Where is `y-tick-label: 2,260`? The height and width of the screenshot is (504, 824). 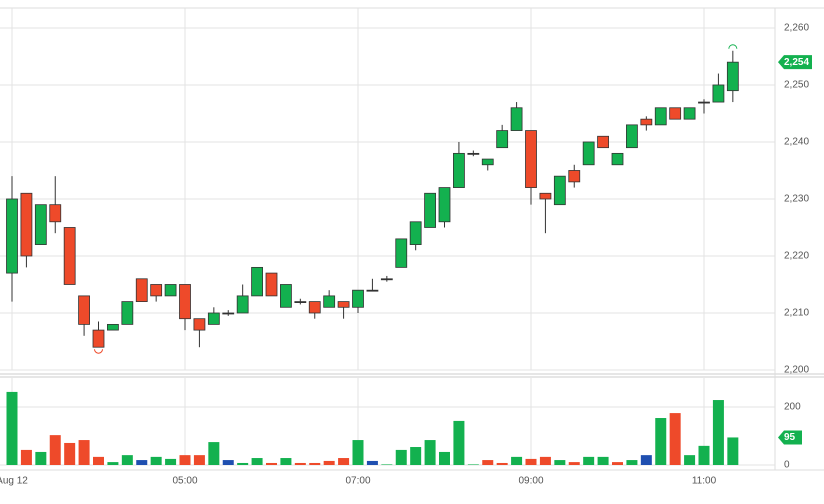
y-tick-label: 2,260 is located at coordinates (796, 28).